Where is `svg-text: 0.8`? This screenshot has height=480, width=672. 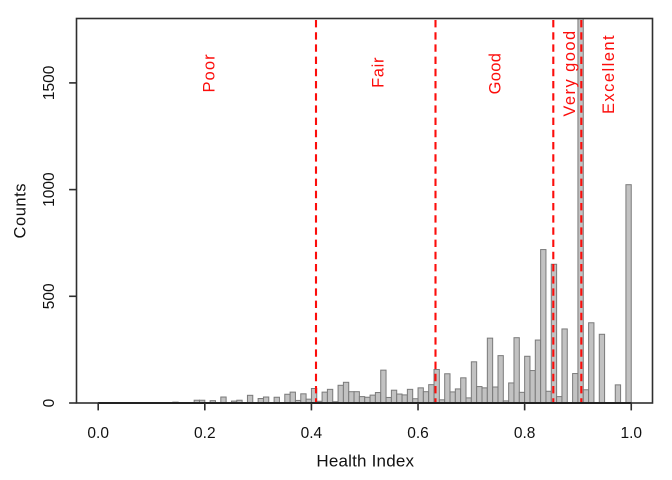 svg-text: 0.8 is located at coordinates (525, 433).